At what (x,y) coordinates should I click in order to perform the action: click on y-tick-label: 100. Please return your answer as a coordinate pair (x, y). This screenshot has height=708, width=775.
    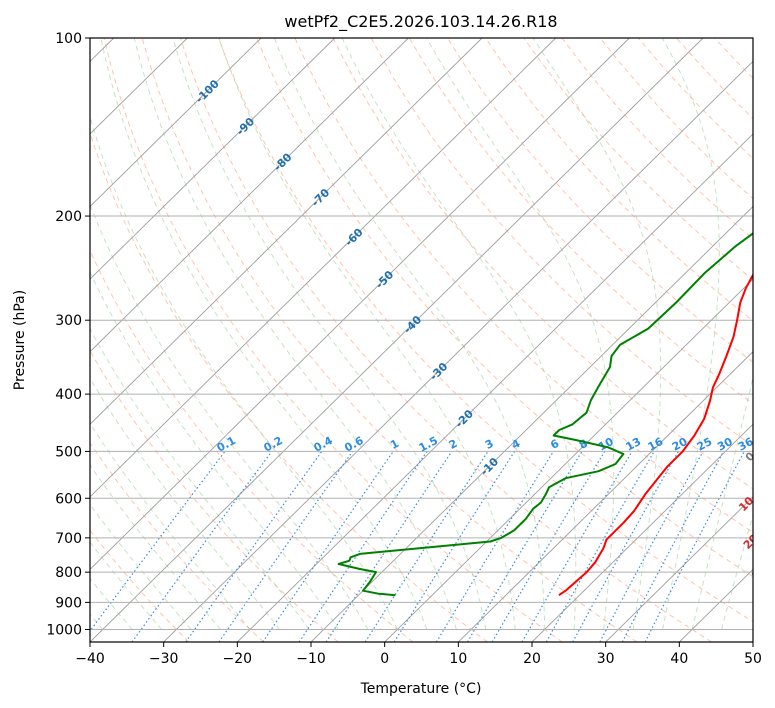
    Looking at the image, I should click on (68, 39).